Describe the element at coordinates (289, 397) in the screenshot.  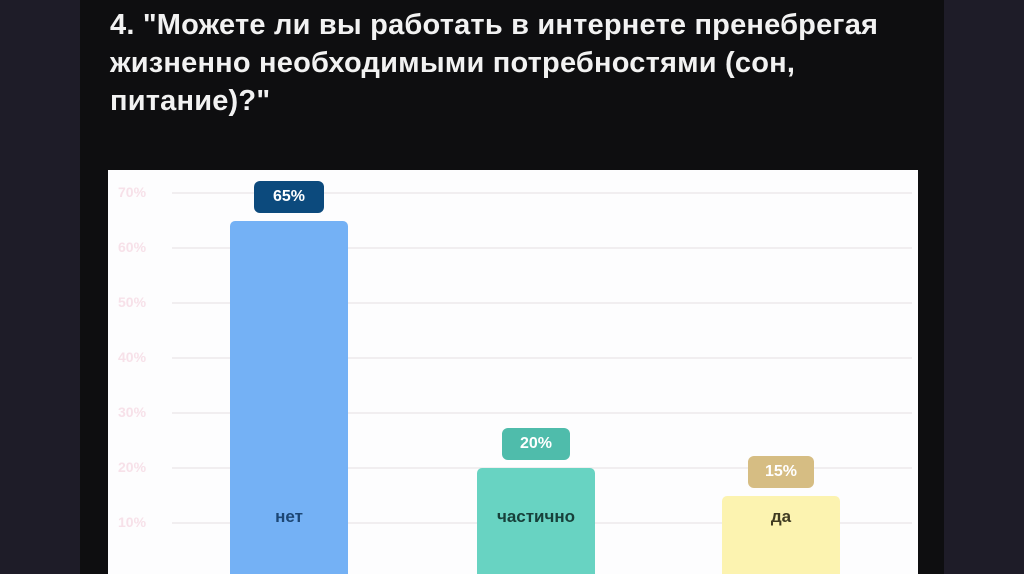
I see `bar-net` at that location.